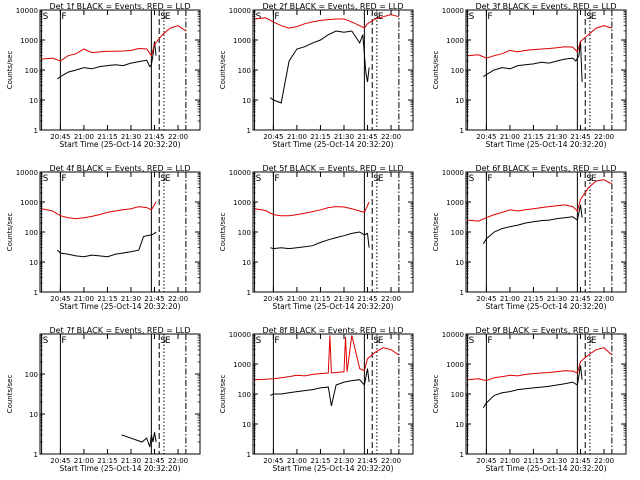 This screenshot has height=480, width=640. What do you see at coordinates (332, 330) in the screenshot?
I see `chart-title: Det 8f BLACK = Events, RED = LLD` at bounding box center [332, 330].